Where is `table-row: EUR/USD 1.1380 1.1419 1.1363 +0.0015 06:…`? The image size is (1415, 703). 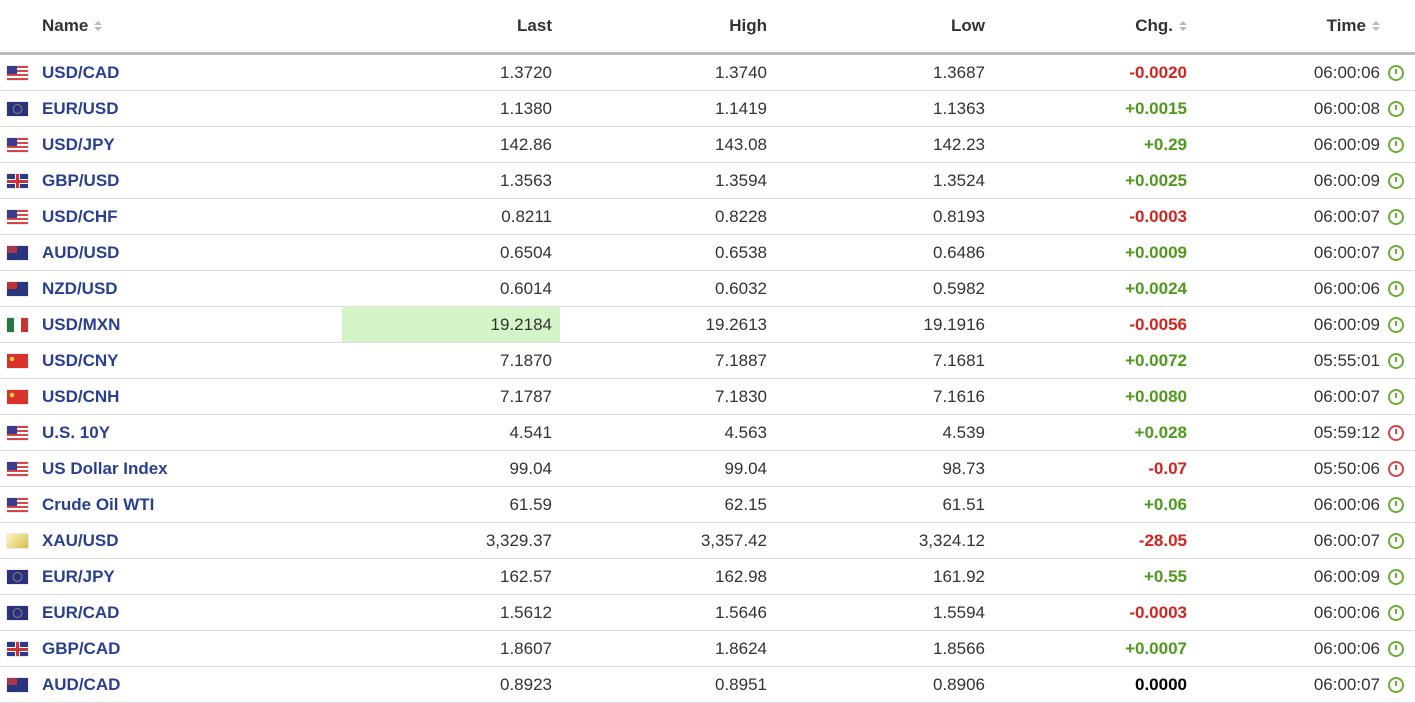 table-row: EUR/USD 1.1380 1.1419 1.1363 +0.0015 06:… is located at coordinates (707, 108).